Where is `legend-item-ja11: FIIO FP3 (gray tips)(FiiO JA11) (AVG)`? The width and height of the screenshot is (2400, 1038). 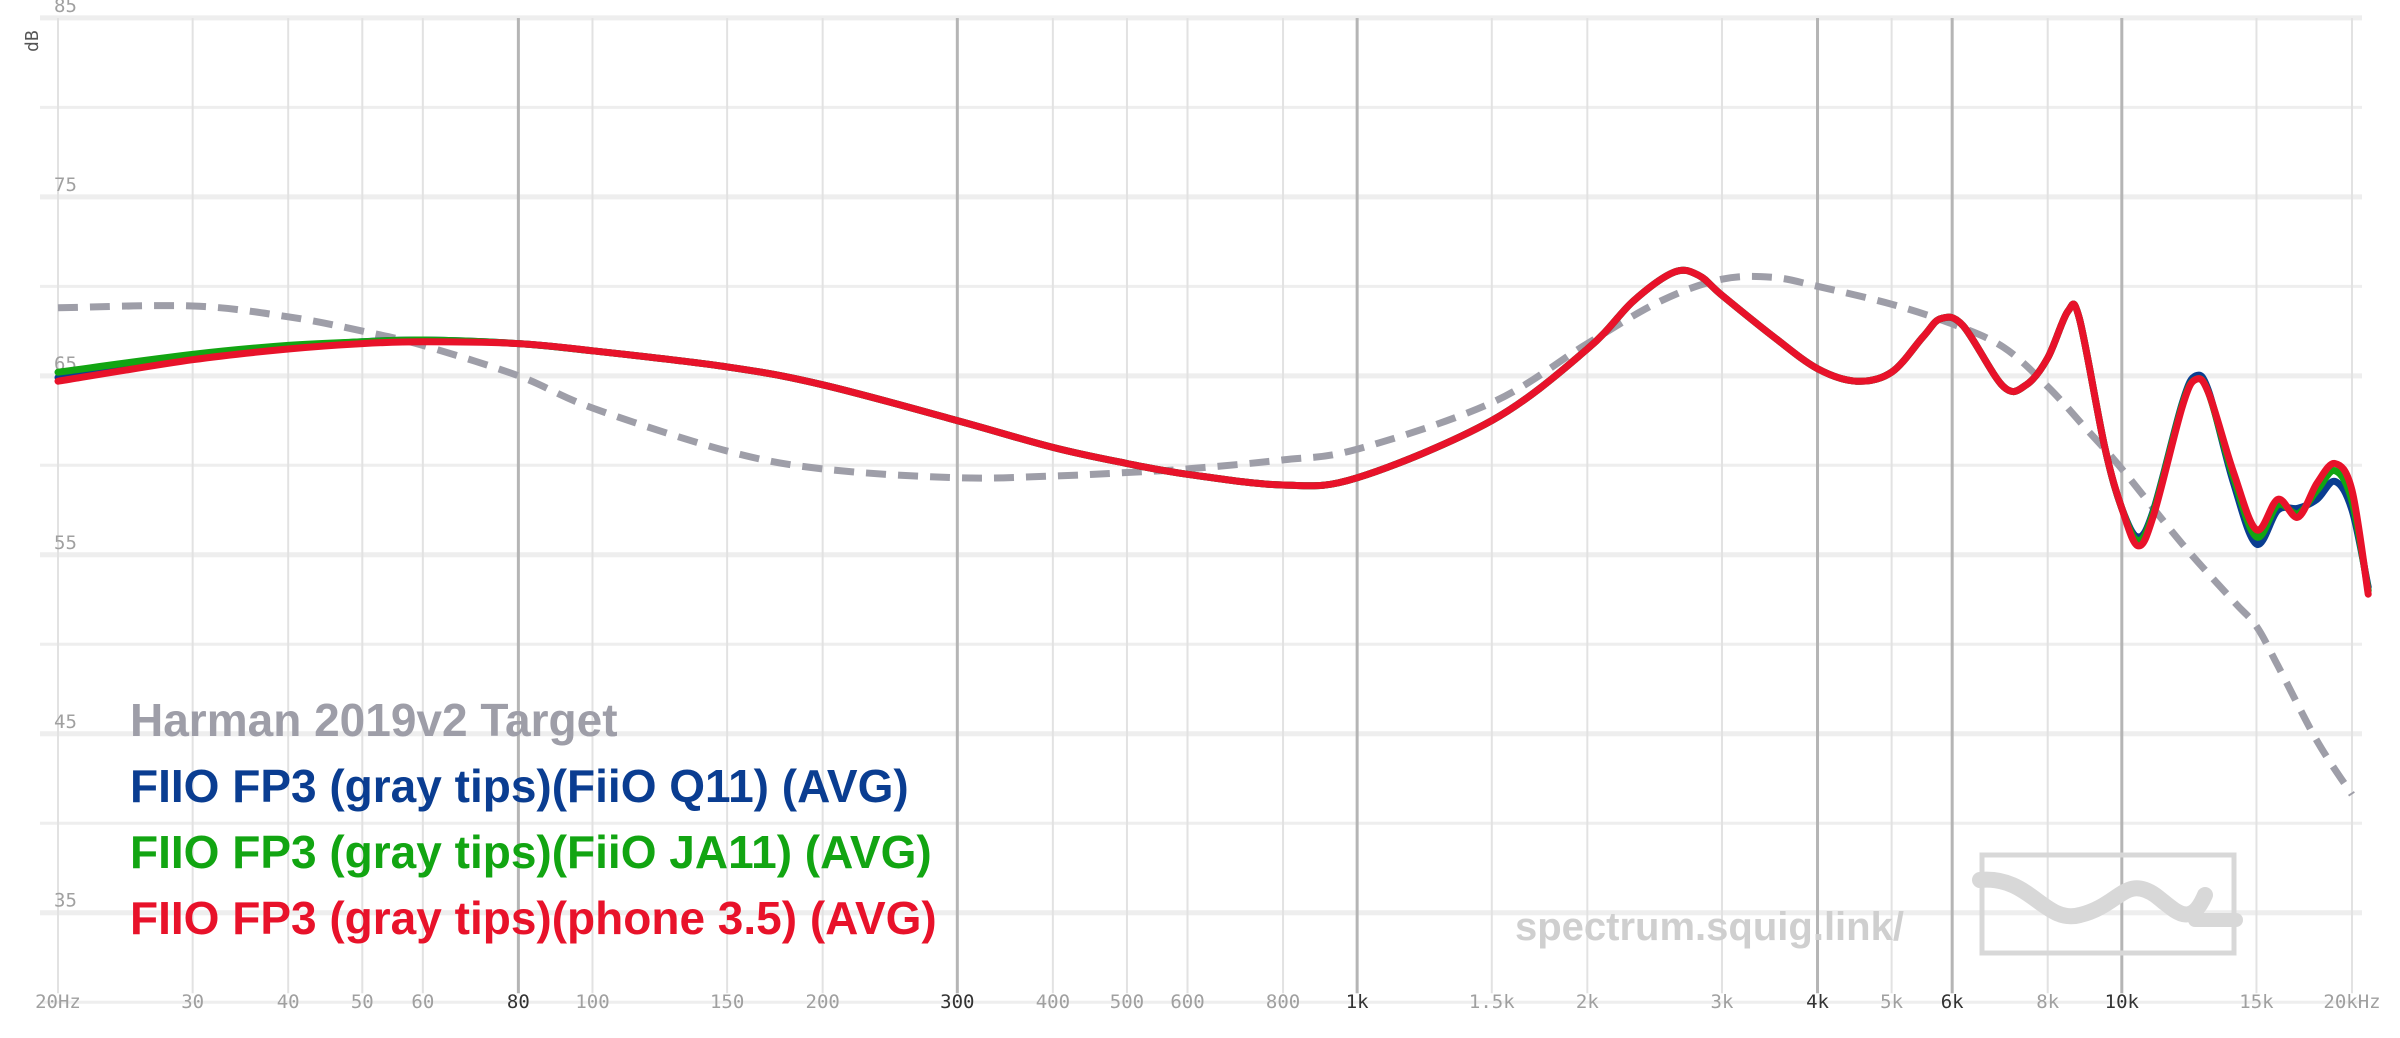
legend-item-ja11: FIIO FP3 (gray tips)(FiiO JA11) (AVG) is located at coordinates (531, 852).